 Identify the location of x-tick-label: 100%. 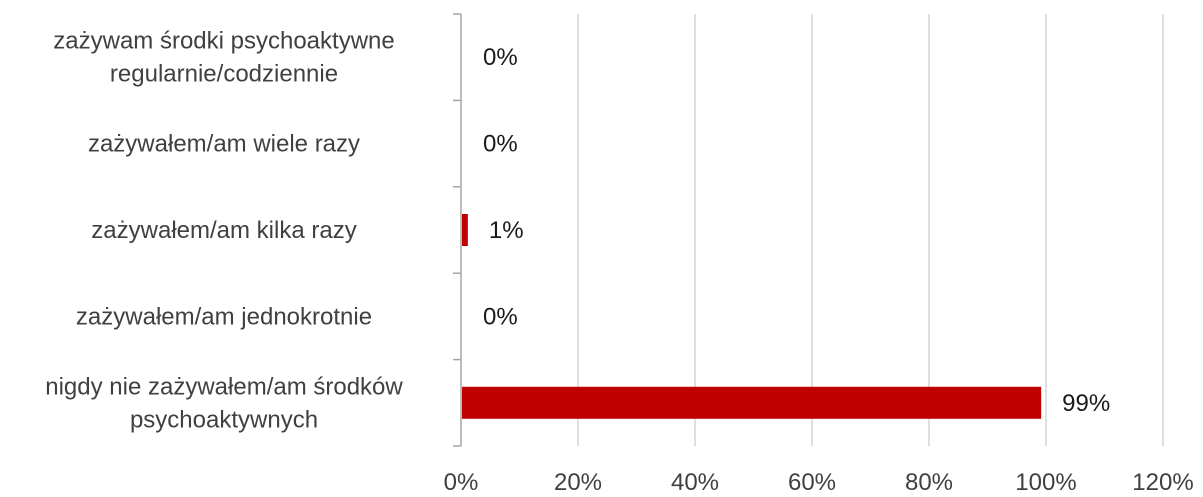
(1045, 482).